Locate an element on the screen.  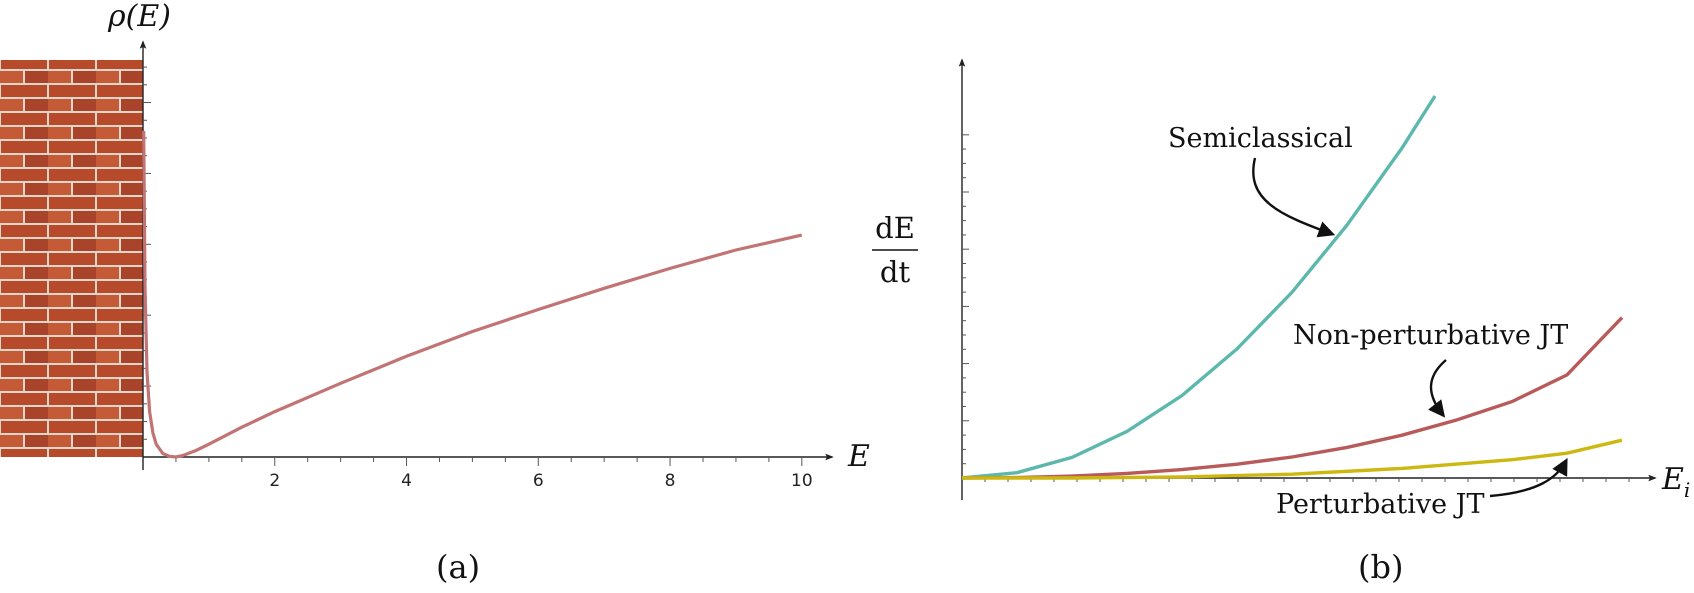
panel-a-caption: (a) is located at coordinates (458, 567).